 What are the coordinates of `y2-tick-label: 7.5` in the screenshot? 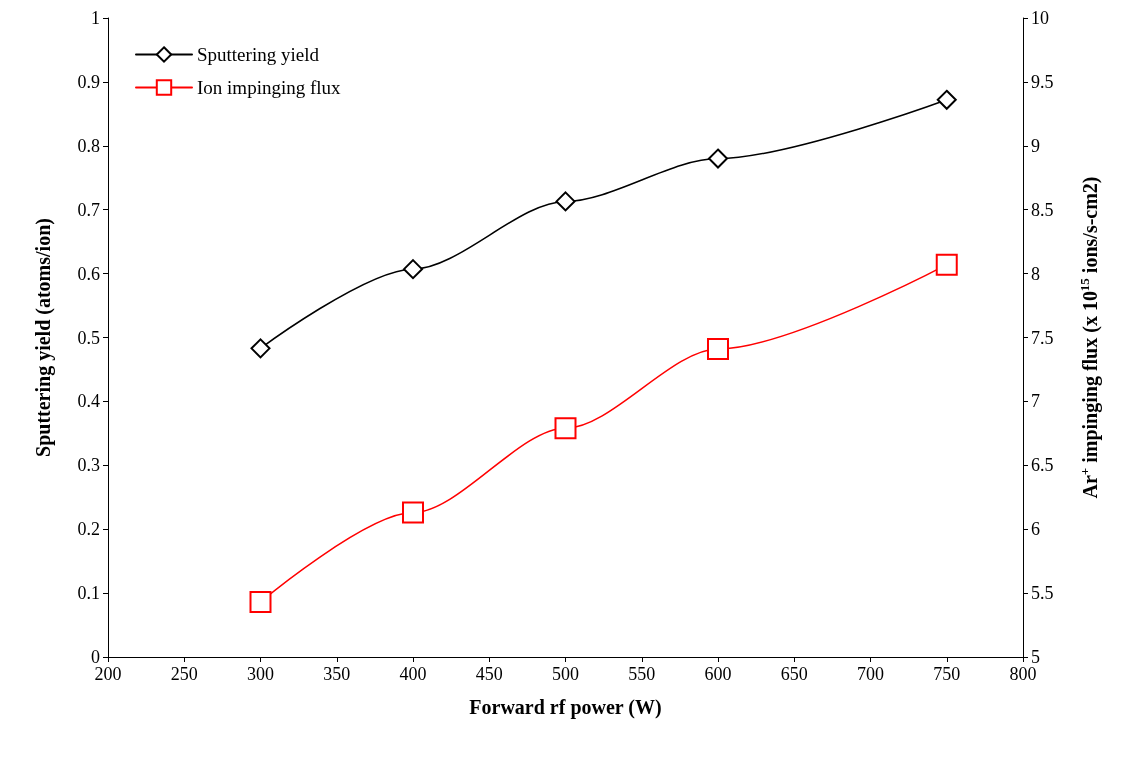 It's located at (1042, 337).